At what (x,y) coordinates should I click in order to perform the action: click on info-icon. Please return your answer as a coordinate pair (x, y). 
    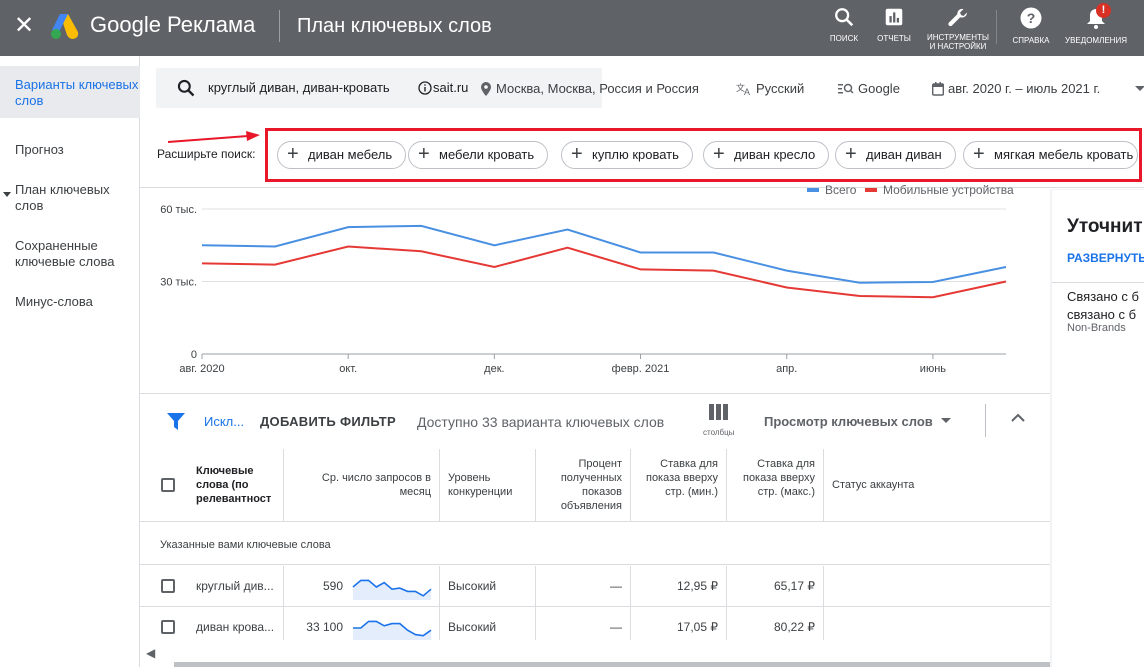
    Looking at the image, I should click on (425, 88).